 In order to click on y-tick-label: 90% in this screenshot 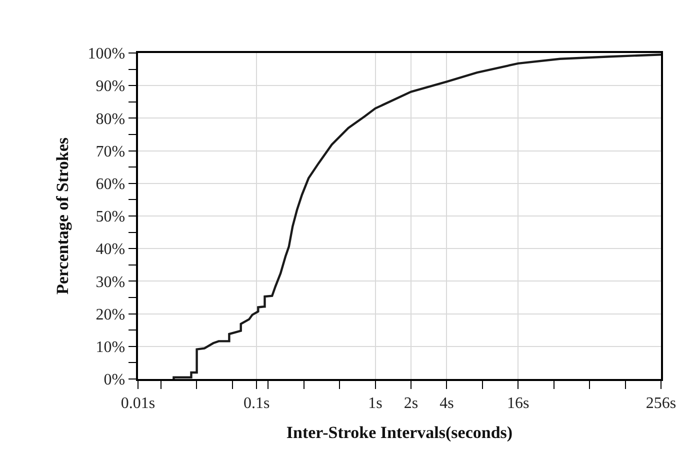, I will do `click(111, 87)`.